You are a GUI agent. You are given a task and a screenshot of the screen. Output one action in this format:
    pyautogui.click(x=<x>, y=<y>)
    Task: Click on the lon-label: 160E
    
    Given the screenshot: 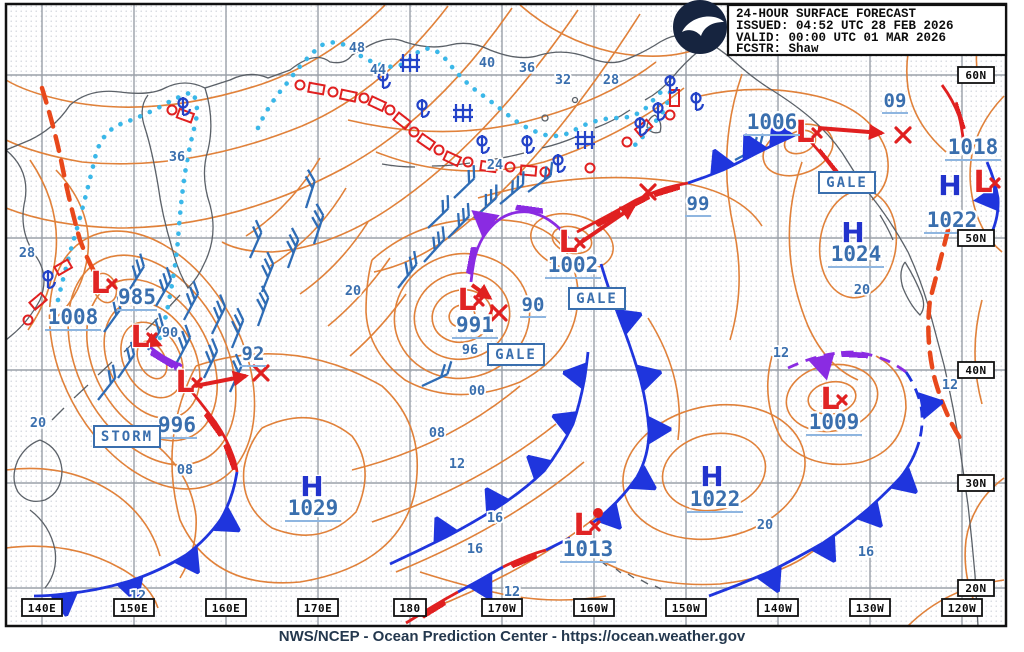 What is the action you would take?
    pyautogui.click(x=226, y=608)
    